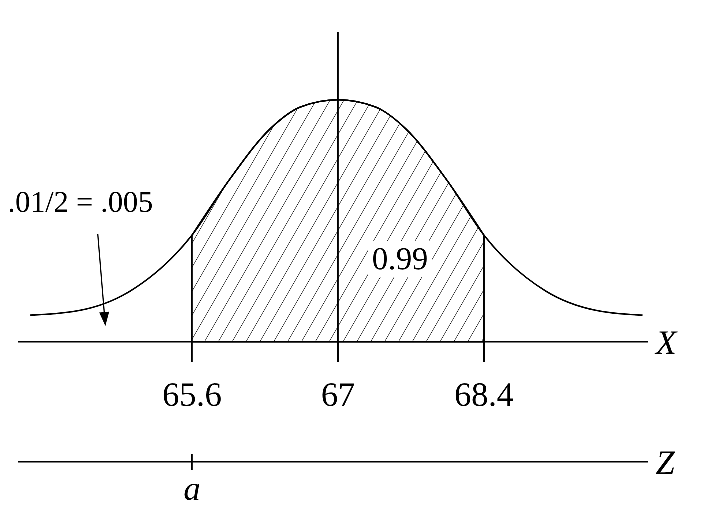  Describe the element at coordinates (192, 489) in the screenshot. I see `text: a` at that location.